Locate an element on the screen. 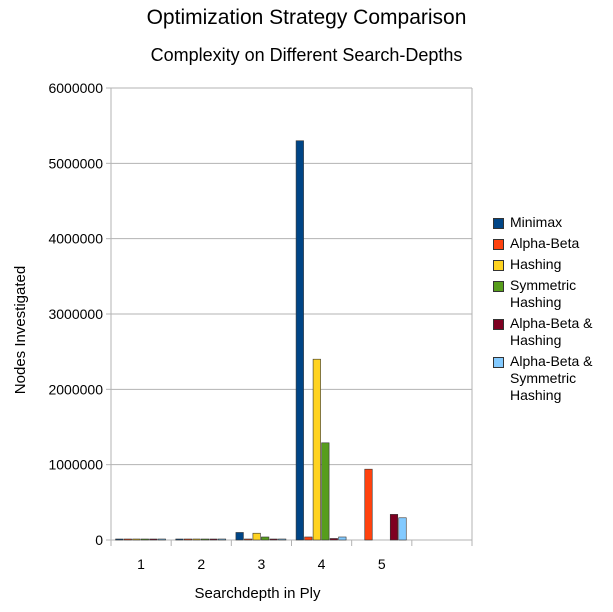  legend-label: Alpha-Beta is located at coordinates (545, 243).